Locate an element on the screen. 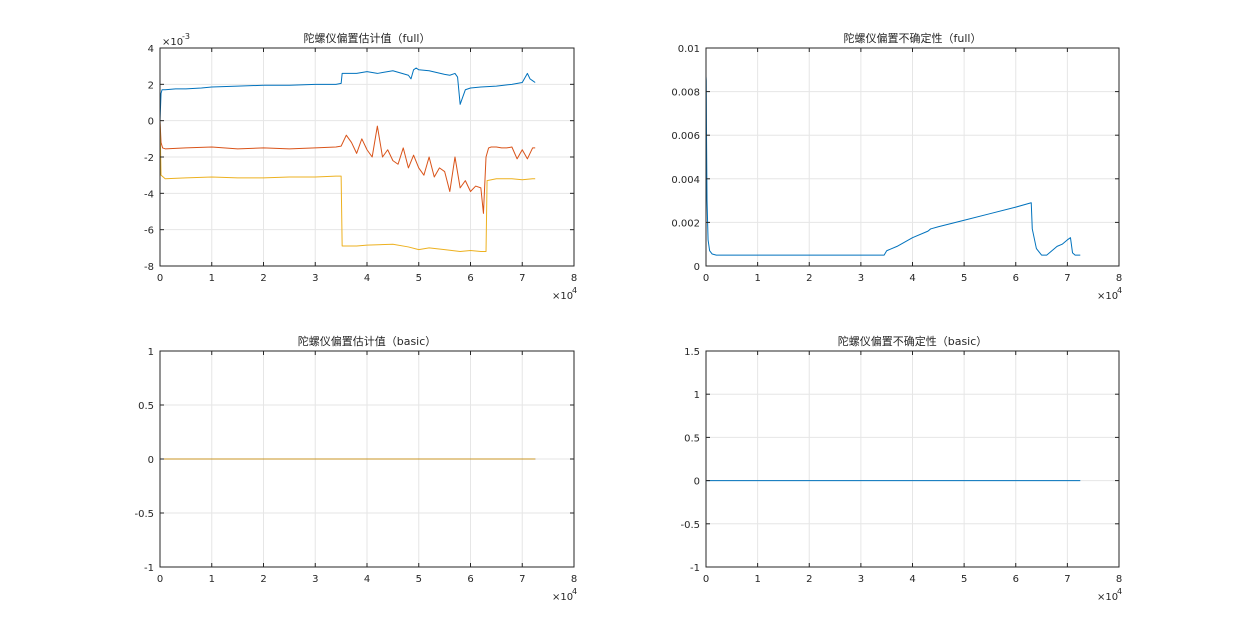 The height and width of the screenshot is (637, 1238). y-tick-label: -6 is located at coordinates (149, 231).